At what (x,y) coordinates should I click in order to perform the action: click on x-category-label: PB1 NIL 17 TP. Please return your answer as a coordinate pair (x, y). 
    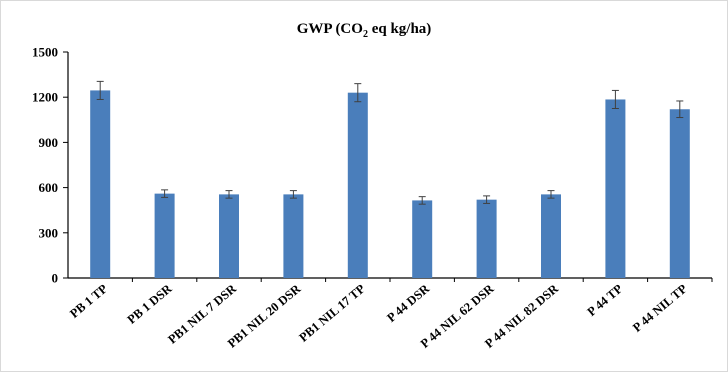
    Looking at the image, I should click on (332, 312).